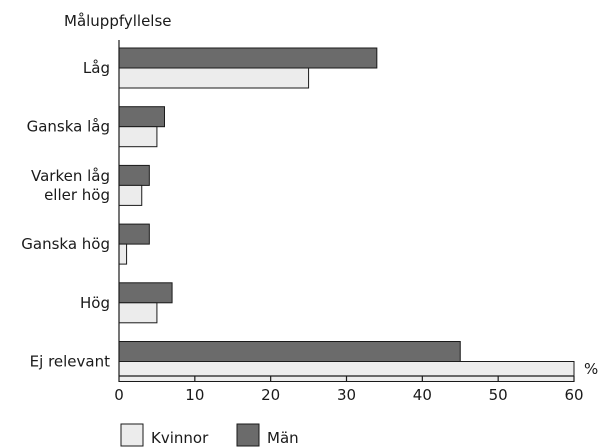 Image resolution: width=599 pixels, height=448 pixels. Describe the element at coordinates (119, 395) in the screenshot. I see `x-tick-label-0: 0` at that location.